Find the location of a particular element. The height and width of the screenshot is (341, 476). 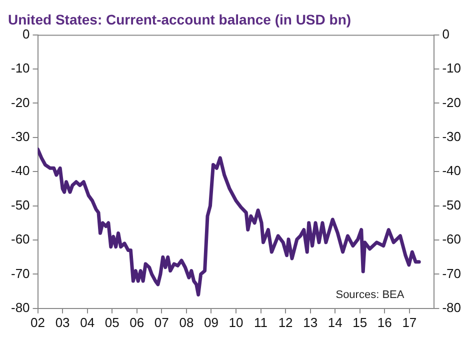

x-tick-label: 17 is located at coordinates (409, 322).